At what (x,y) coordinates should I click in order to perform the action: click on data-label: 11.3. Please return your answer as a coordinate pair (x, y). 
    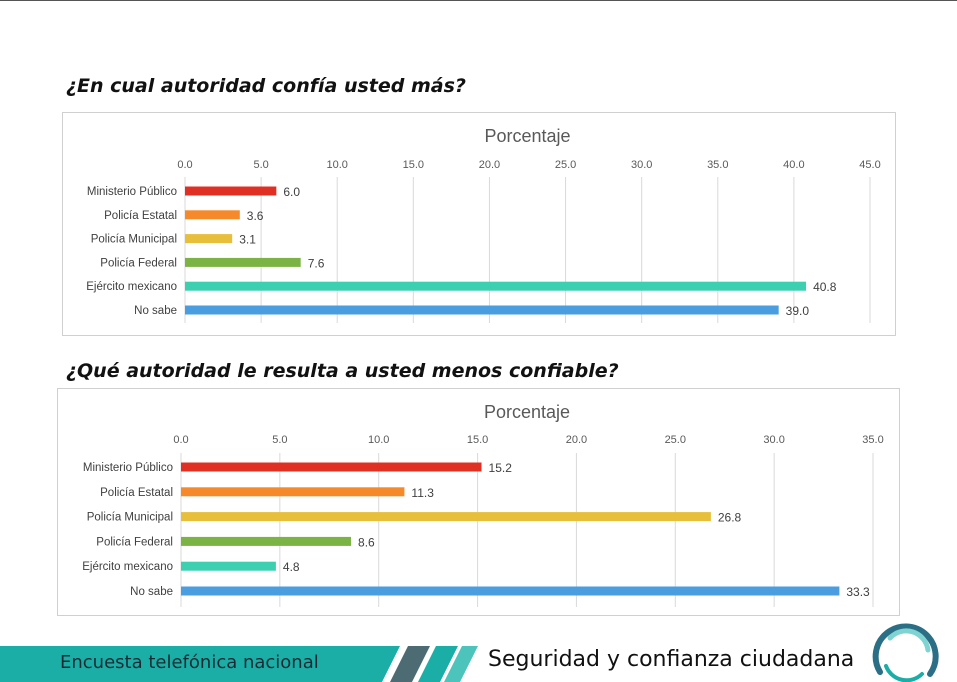
    Looking at the image, I should click on (422, 493).